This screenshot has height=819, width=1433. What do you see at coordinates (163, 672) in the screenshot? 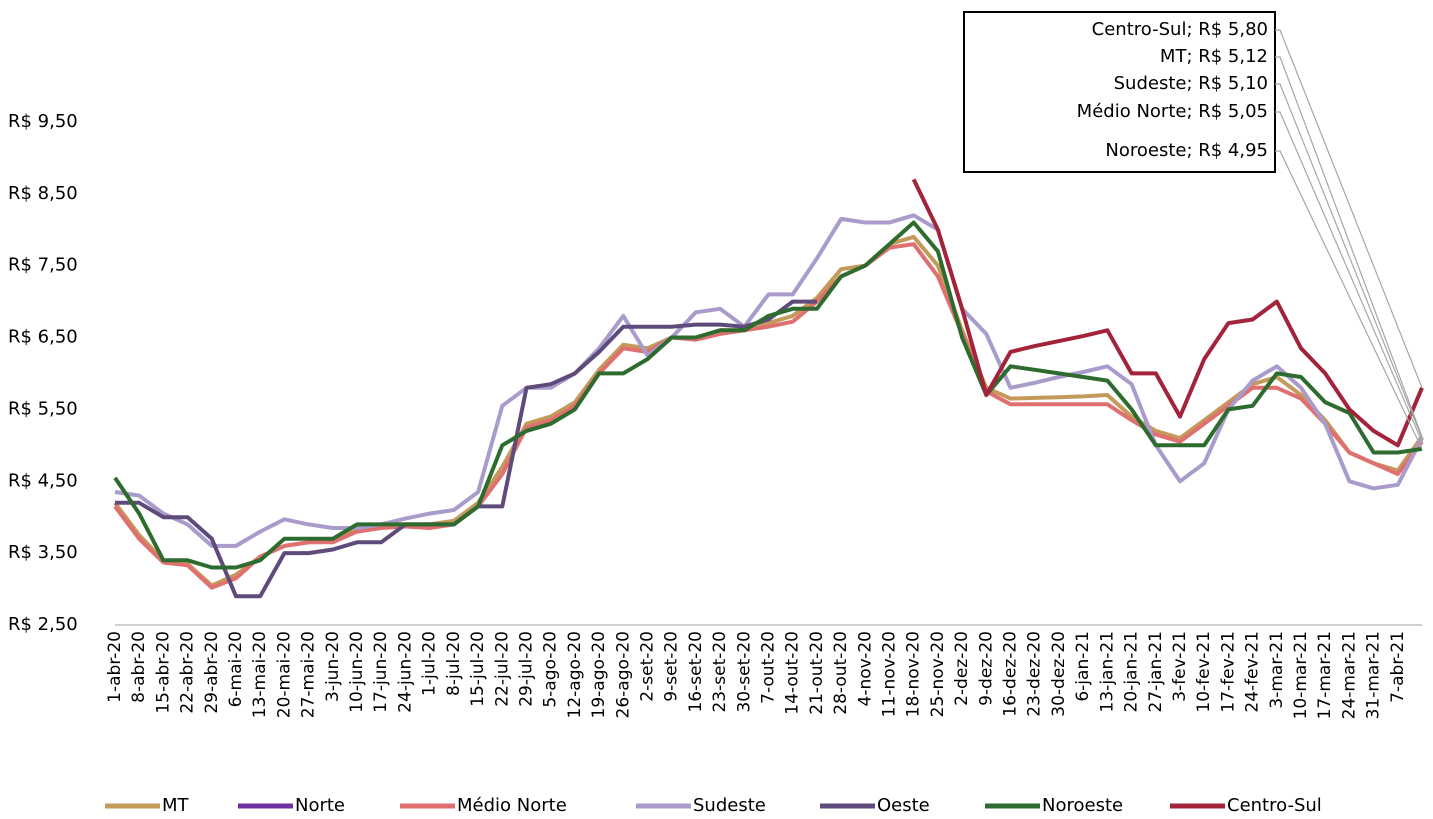
I see `x-tick-label: 15-abr-20` at bounding box center [163, 672].